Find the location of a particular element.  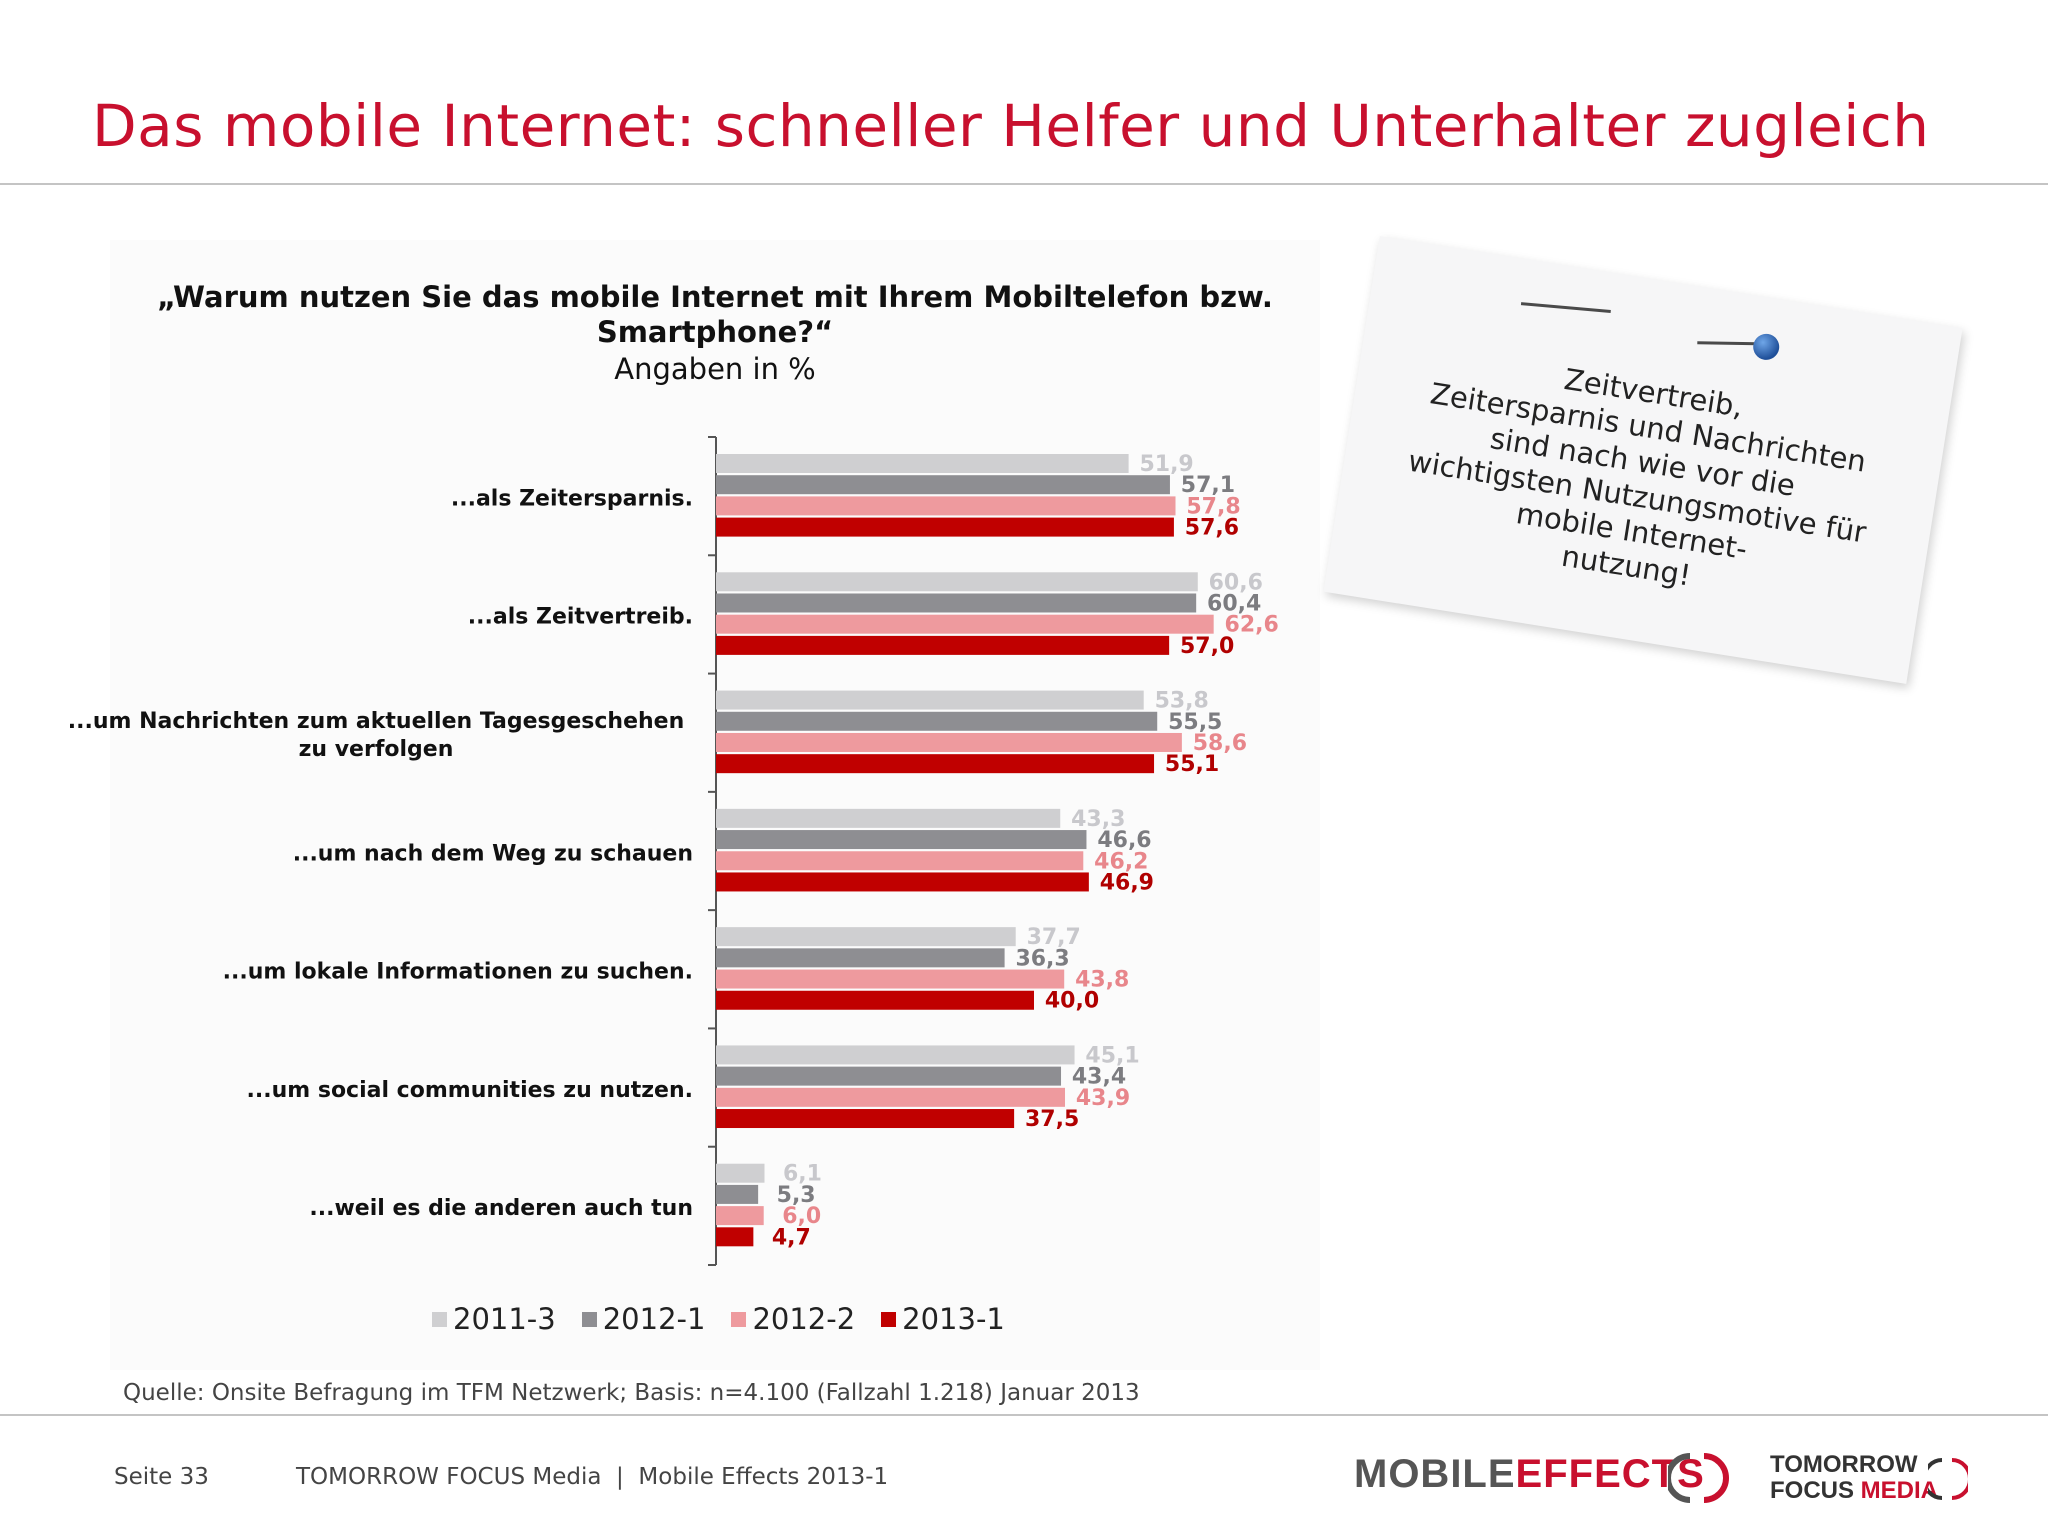

mobile-effects-logo: MOBILEEFFECTS is located at coordinates (1529, 1474).